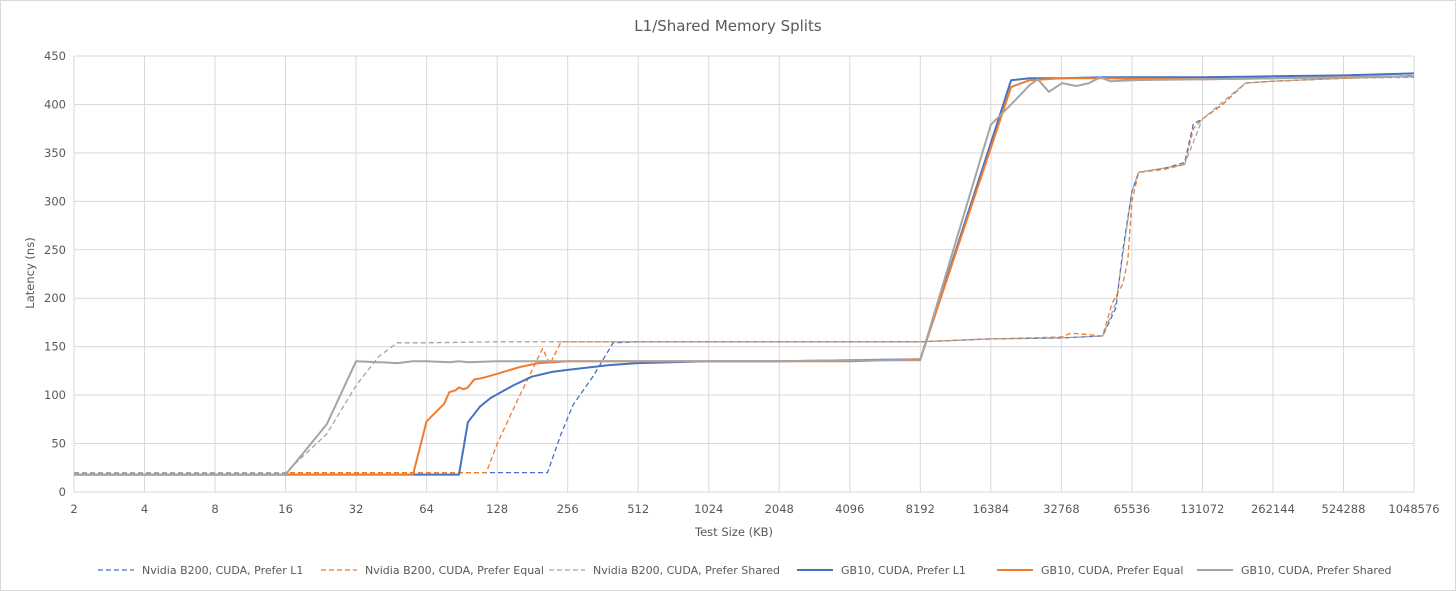 Image resolution: width=1456 pixels, height=591 pixels. What do you see at coordinates (58, 444) in the screenshot?
I see `y-tick-label: 50` at bounding box center [58, 444].